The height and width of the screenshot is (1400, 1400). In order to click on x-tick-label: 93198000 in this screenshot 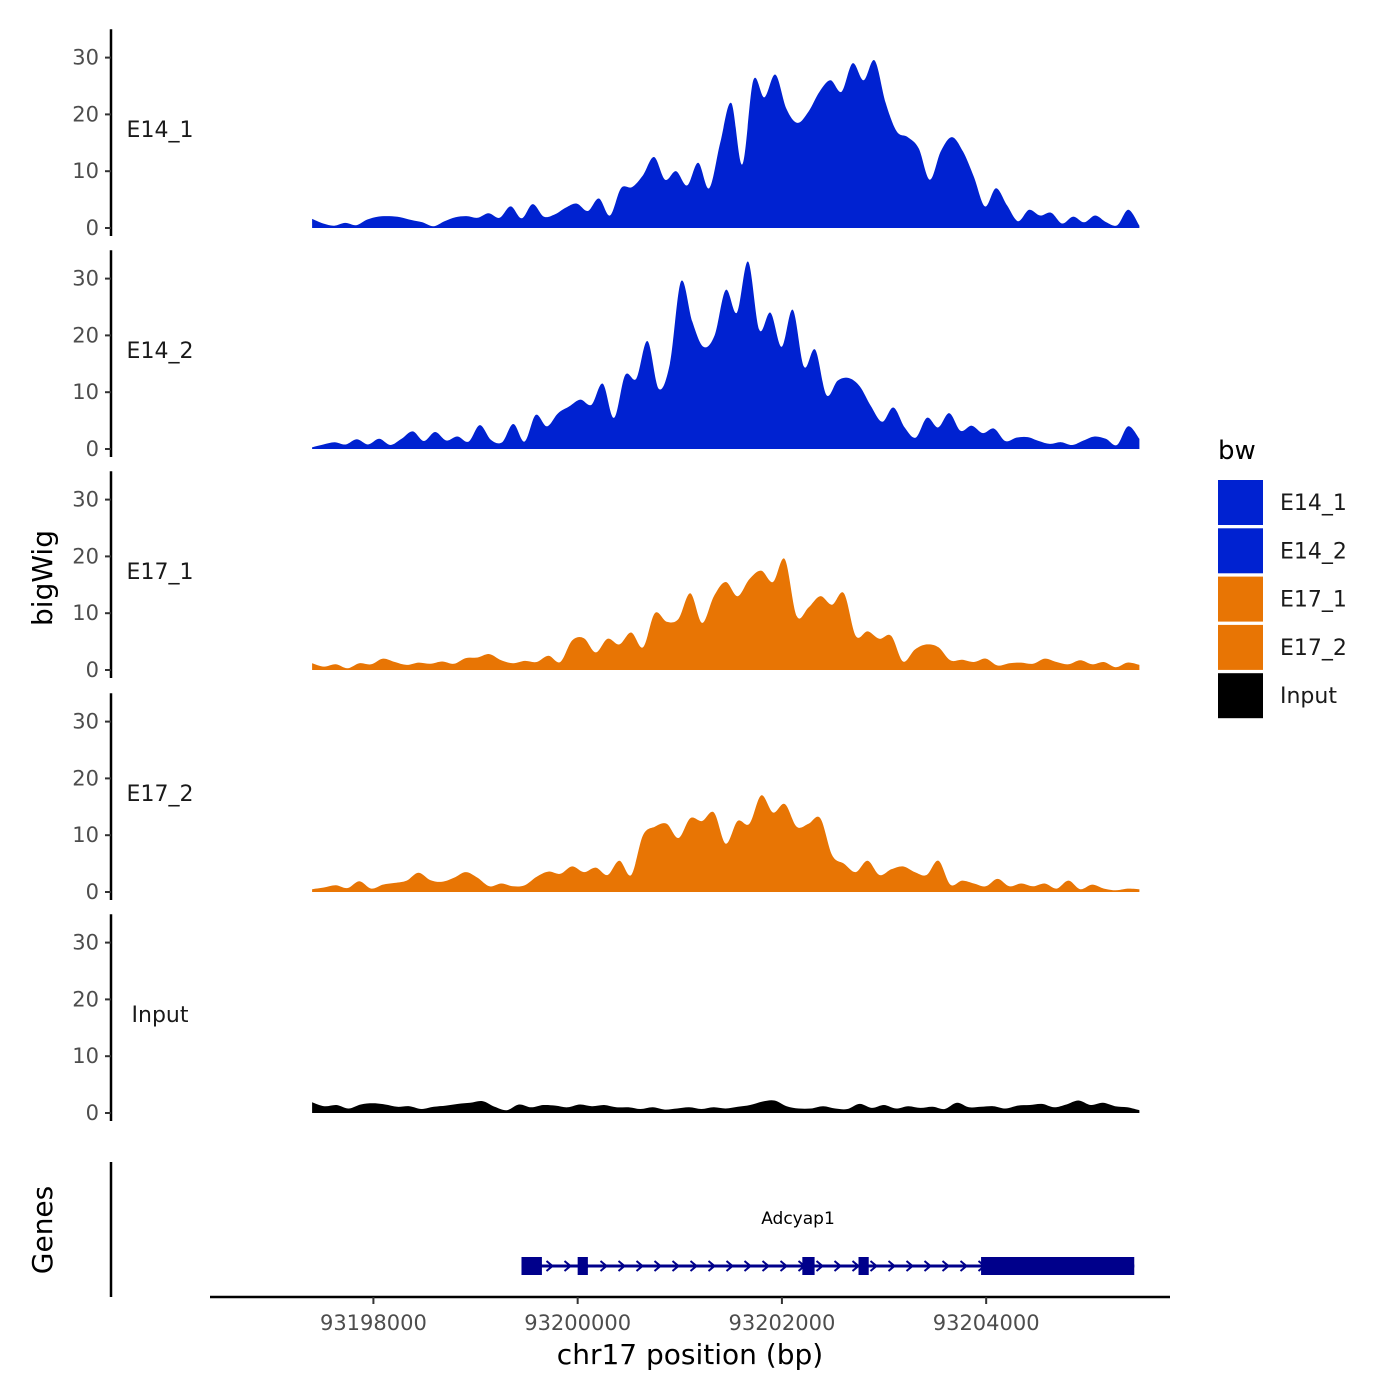, I will do `click(373, 1323)`.